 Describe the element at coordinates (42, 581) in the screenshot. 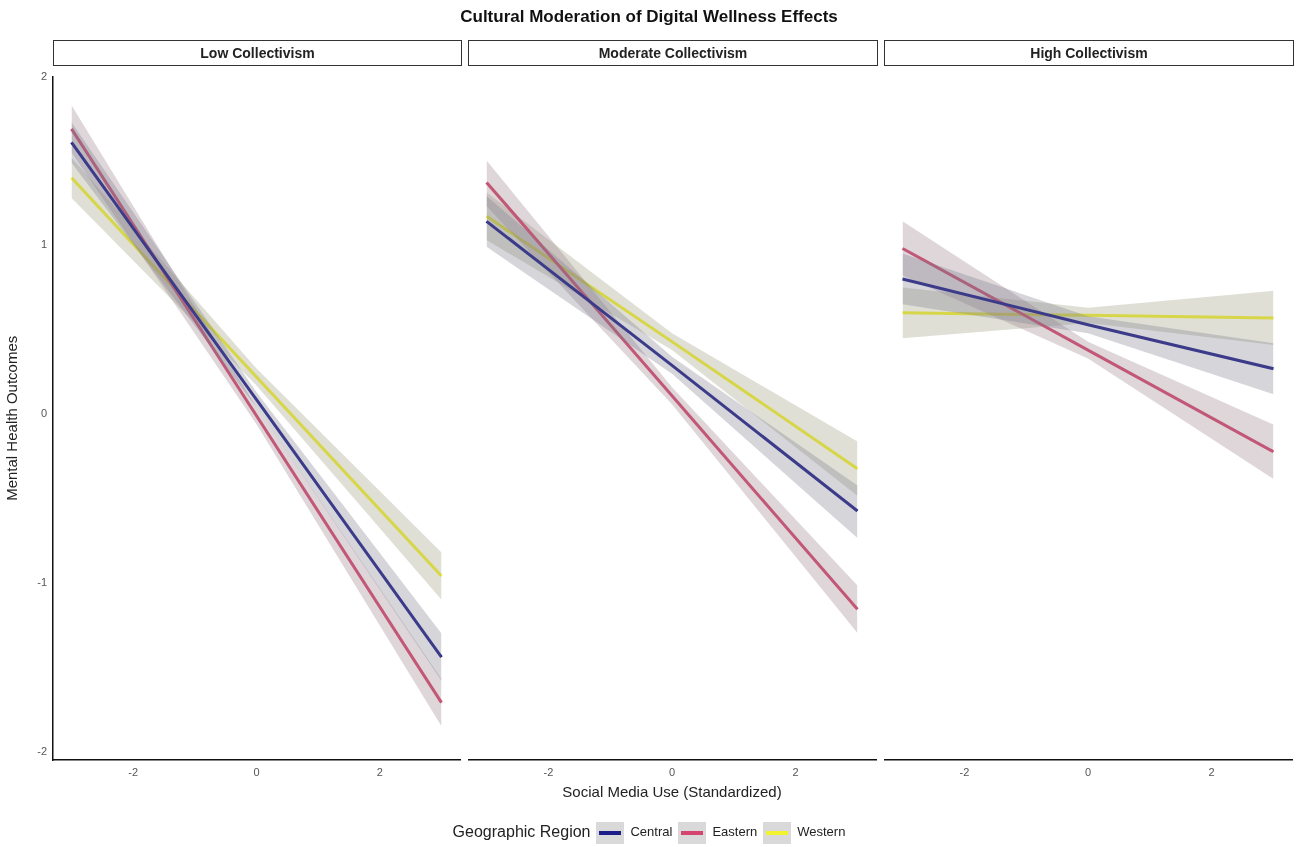

I see `y-tick-label: -1` at that location.